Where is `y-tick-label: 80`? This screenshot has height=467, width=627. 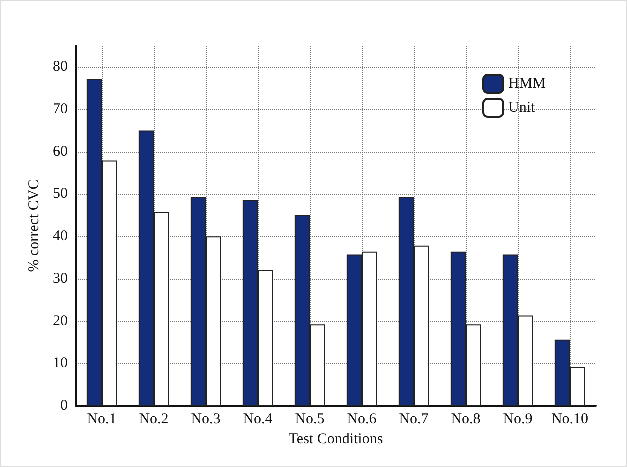
y-tick-label: 80 is located at coordinates (60, 67).